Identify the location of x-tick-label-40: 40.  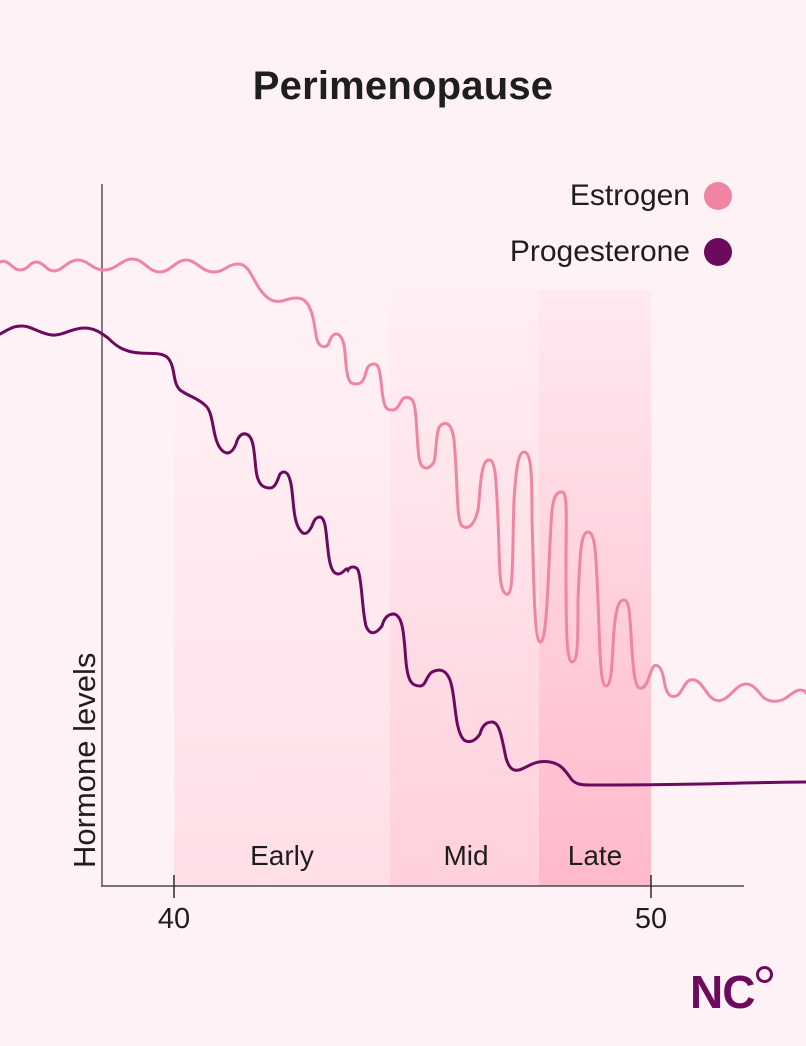
(174, 919).